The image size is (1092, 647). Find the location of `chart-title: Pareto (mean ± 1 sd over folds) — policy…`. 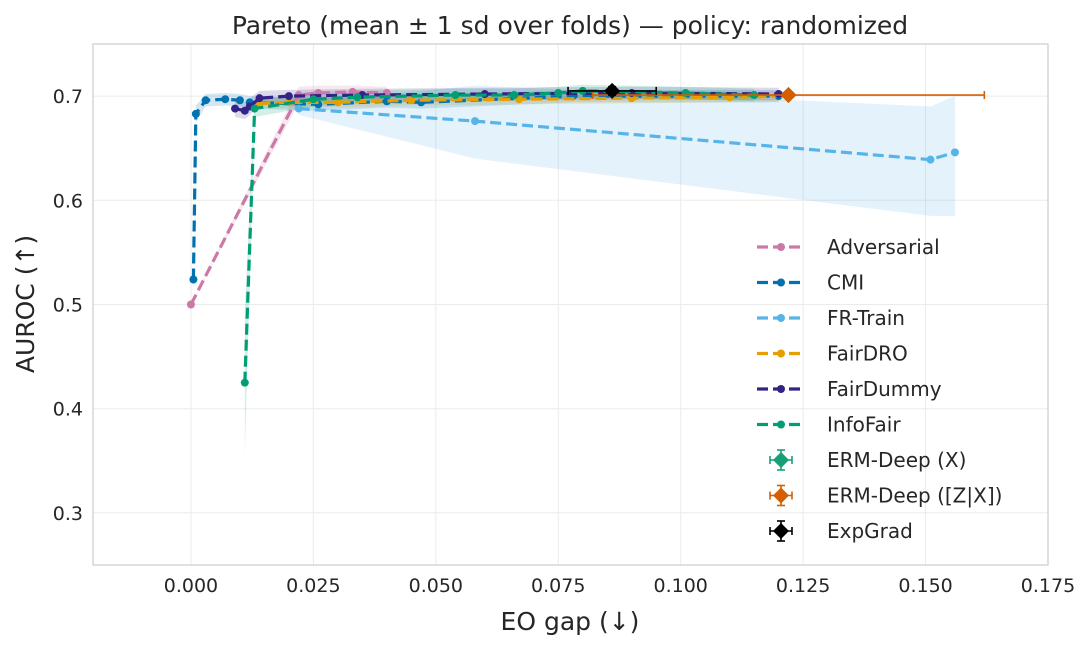

chart-title: Pareto (mean ± 1 sd over folds) — policy… is located at coordinates (570, 25).